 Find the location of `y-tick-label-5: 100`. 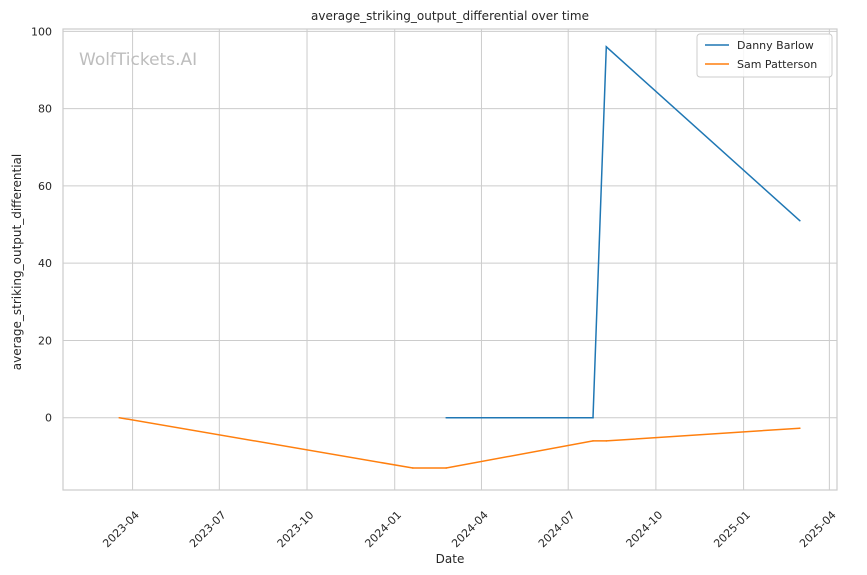

y-tick-label-5: 100 is located at coordinates (41, 31).